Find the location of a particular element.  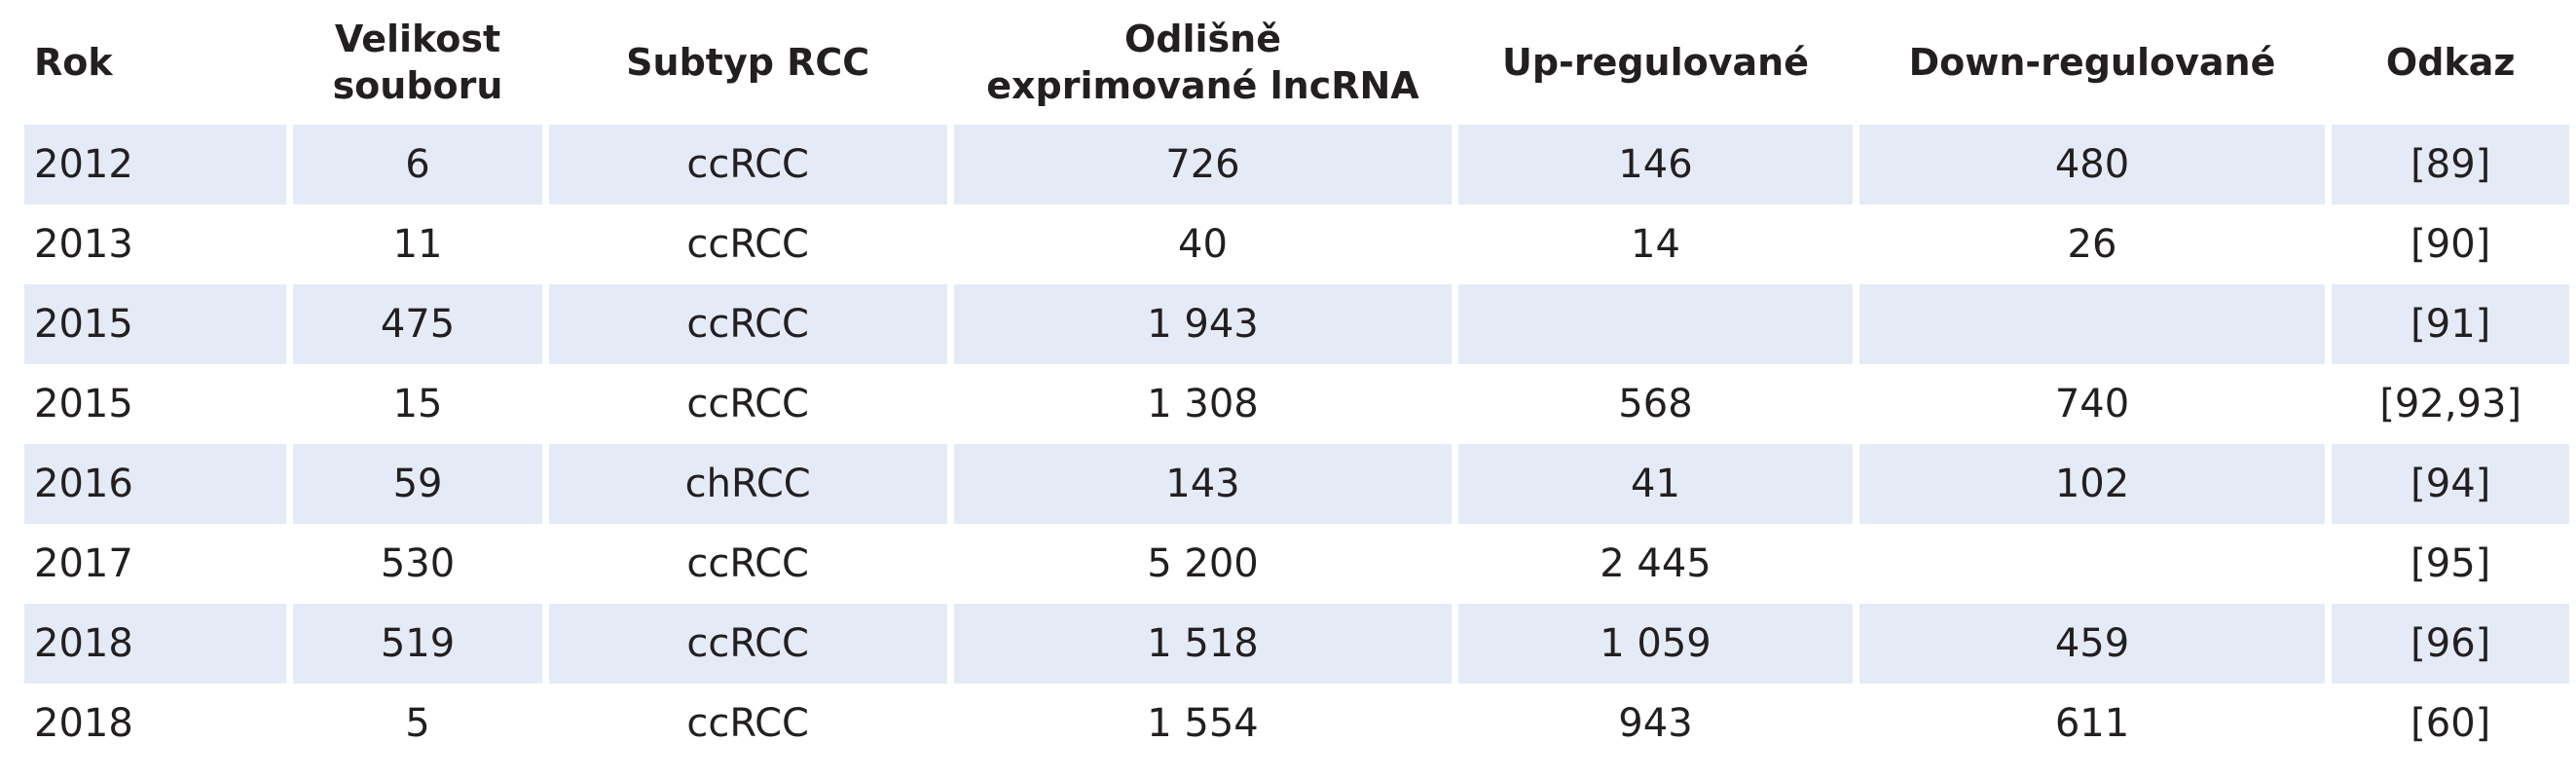

header-odlisne-exprimovane: Odlišně exprimované lncRNA is located at coordinates (1202, 62).